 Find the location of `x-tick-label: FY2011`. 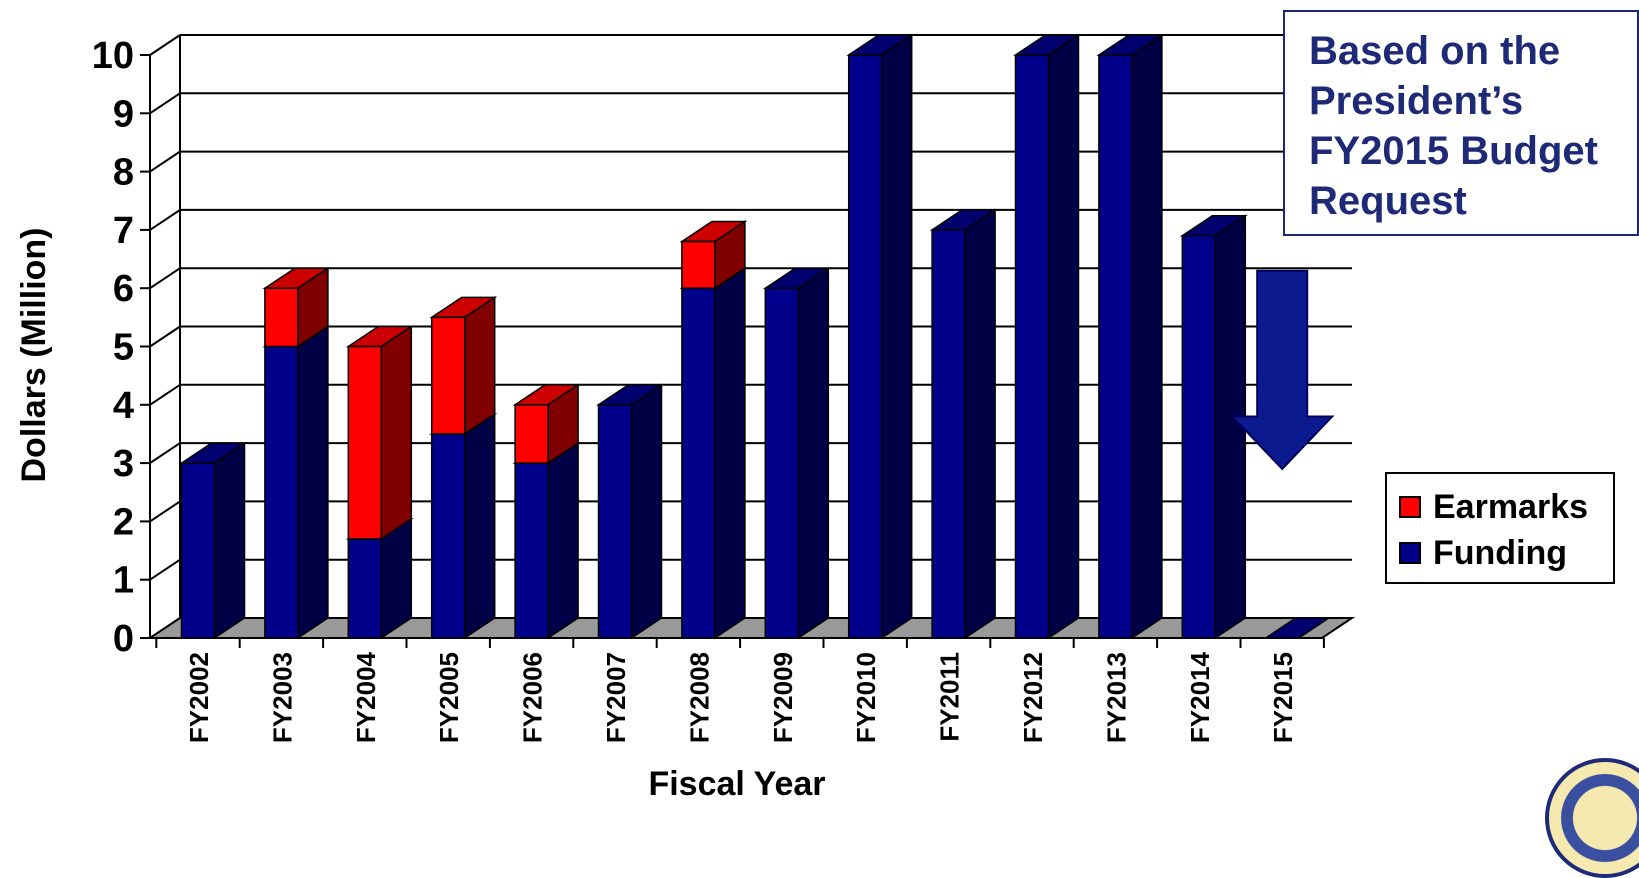

x-tick-label: FY2011 is located at coordinates (950, 697).